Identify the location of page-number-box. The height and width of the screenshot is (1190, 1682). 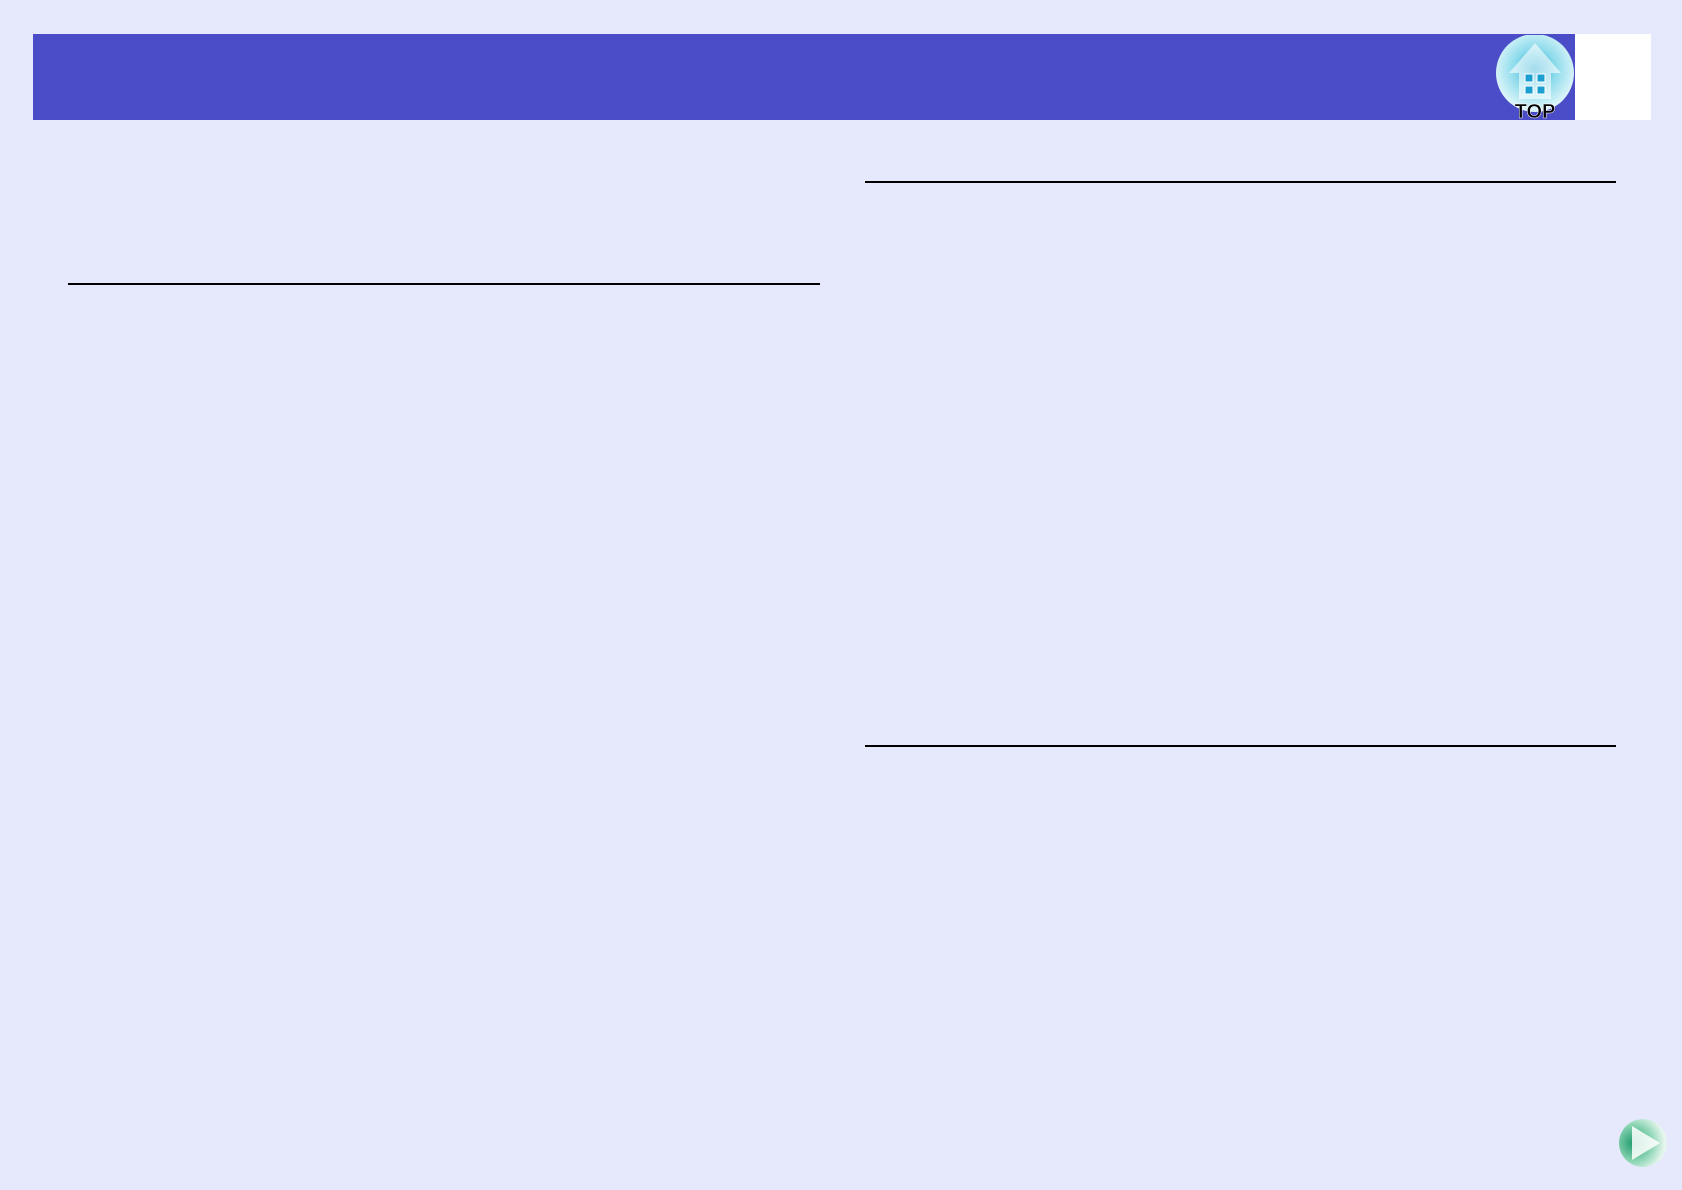
(1613, 77).